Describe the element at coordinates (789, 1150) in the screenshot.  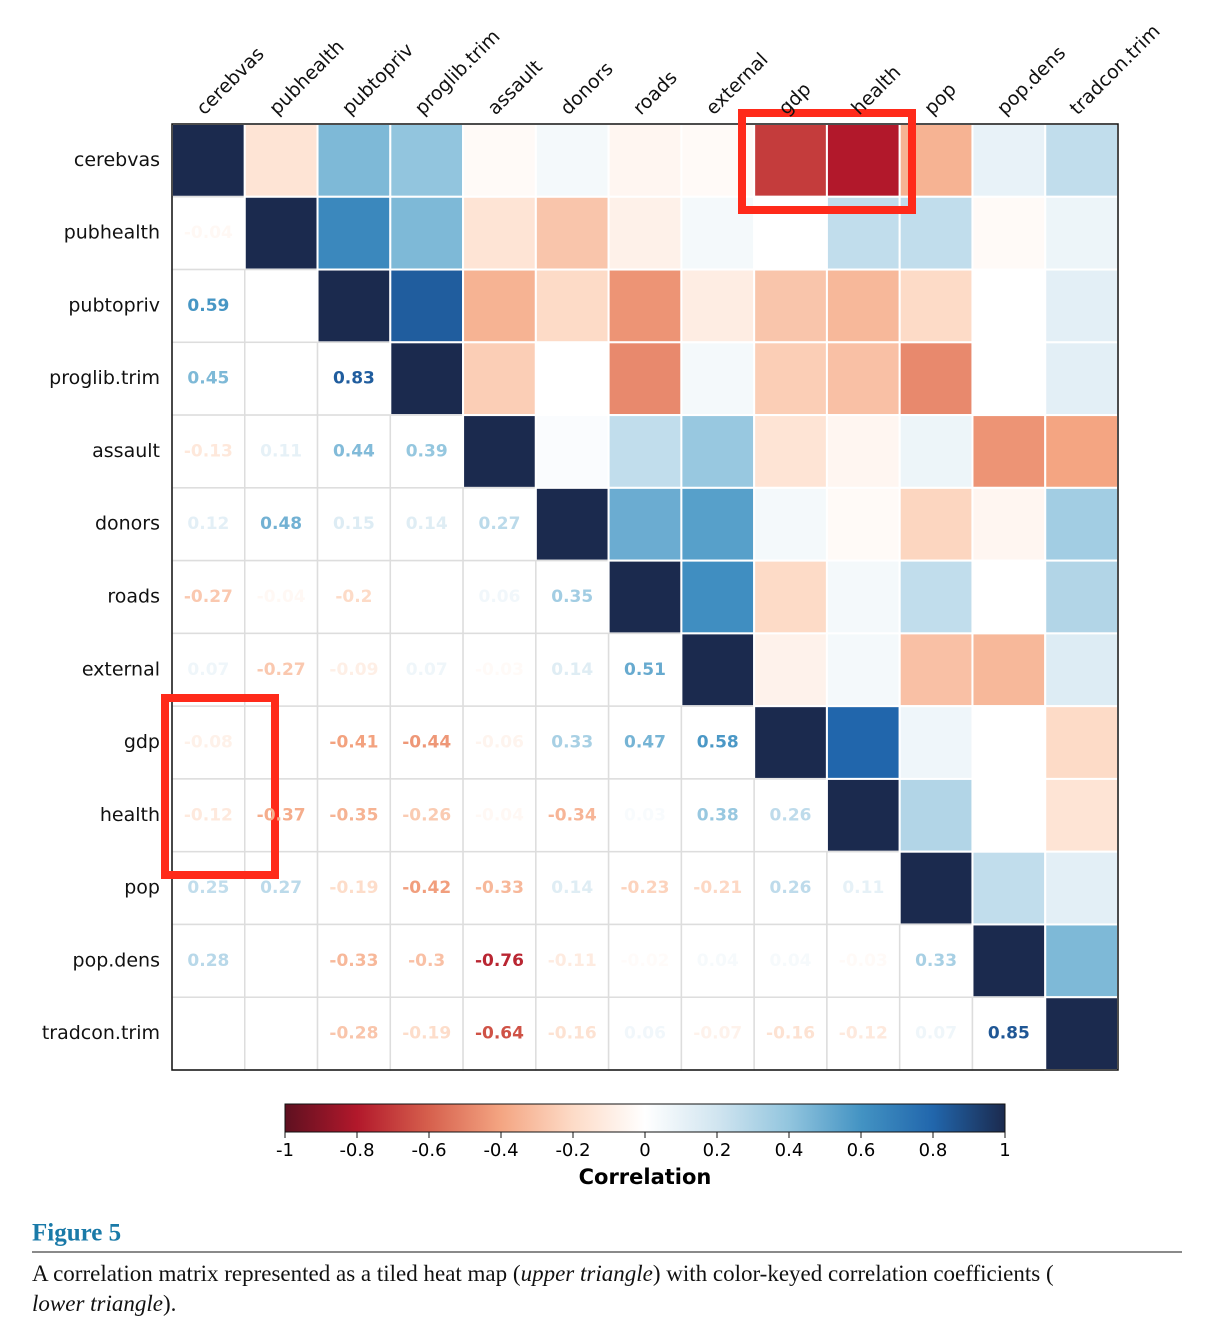
I see `colorbar-tick-label: 0.4` at that location.